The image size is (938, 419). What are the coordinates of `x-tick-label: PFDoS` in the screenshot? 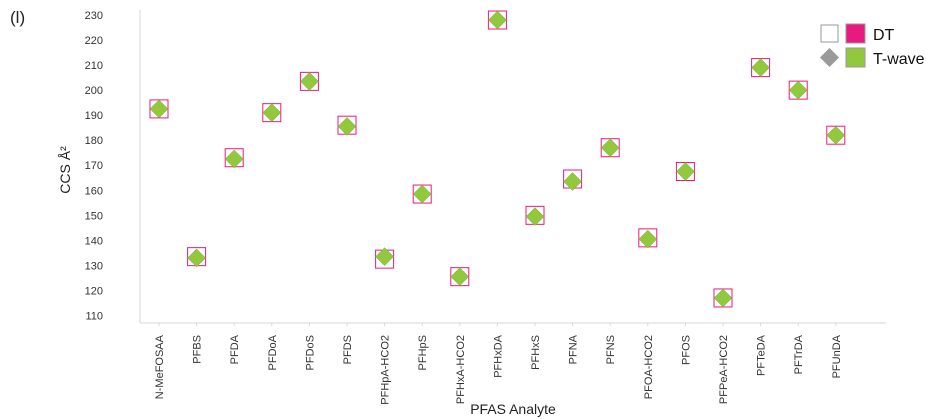 It's located at (310, 352).